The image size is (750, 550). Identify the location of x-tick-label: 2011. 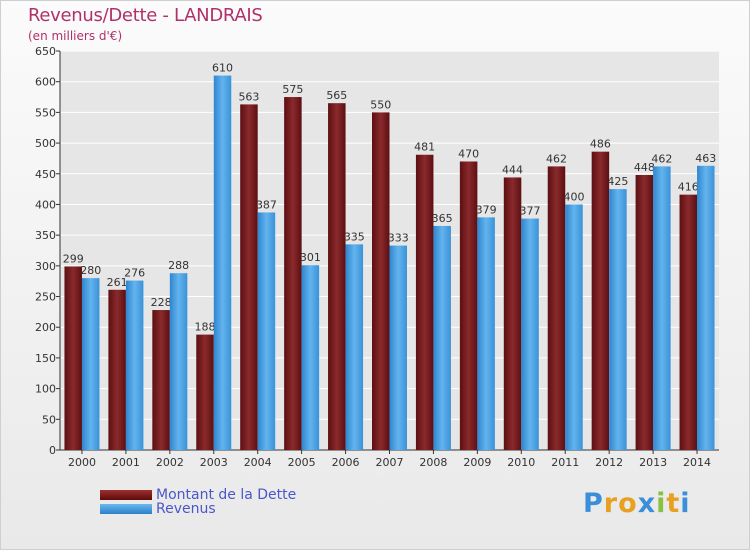
(565, 462).